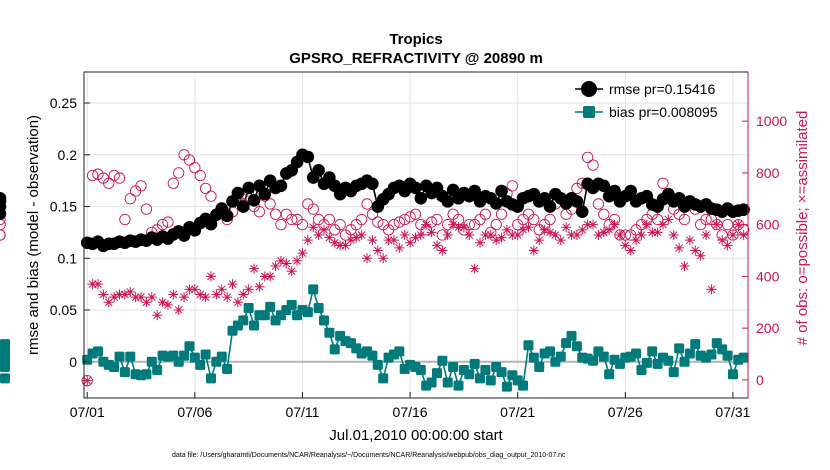  I want to click on chart-title: Tropics, so click(415, 39).